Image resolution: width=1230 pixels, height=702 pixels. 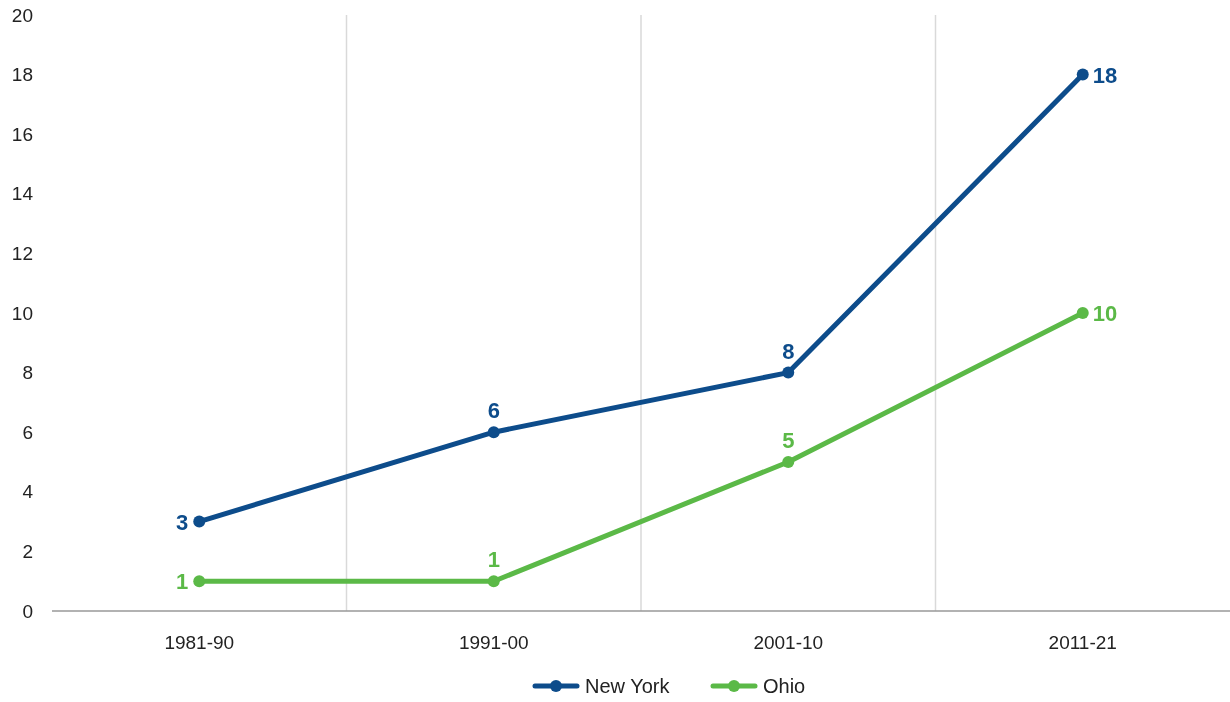 I want to click on data-label: 18, so click(x=1105, y=75).